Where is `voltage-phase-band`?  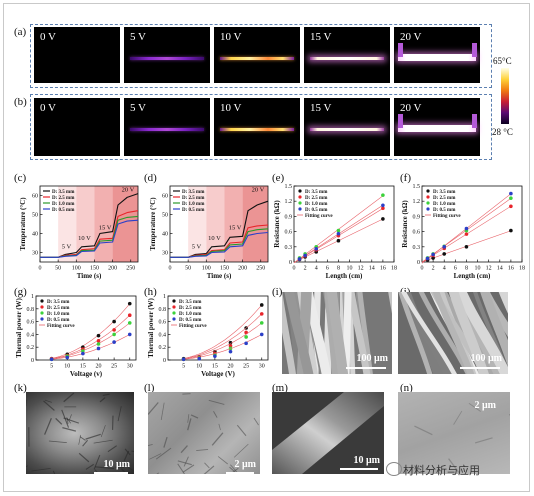 voltage-phase-band is located at coordinates (233, 224).